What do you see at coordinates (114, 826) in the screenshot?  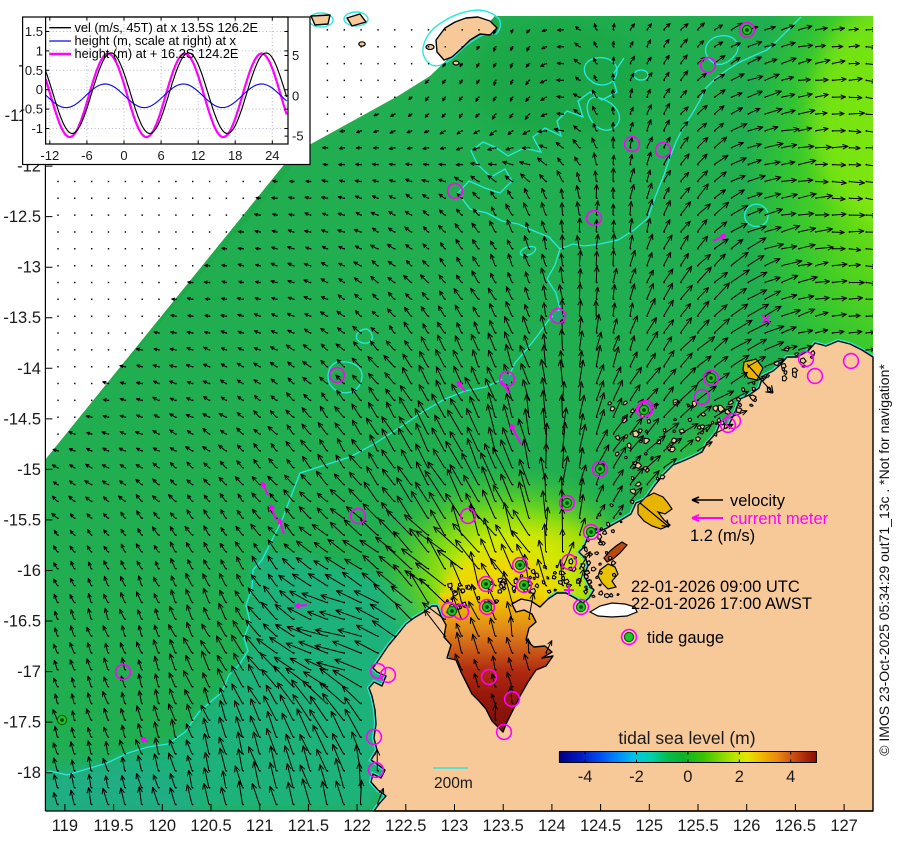 I see `svg-text: 119.5` at bounding box center [114, 826].